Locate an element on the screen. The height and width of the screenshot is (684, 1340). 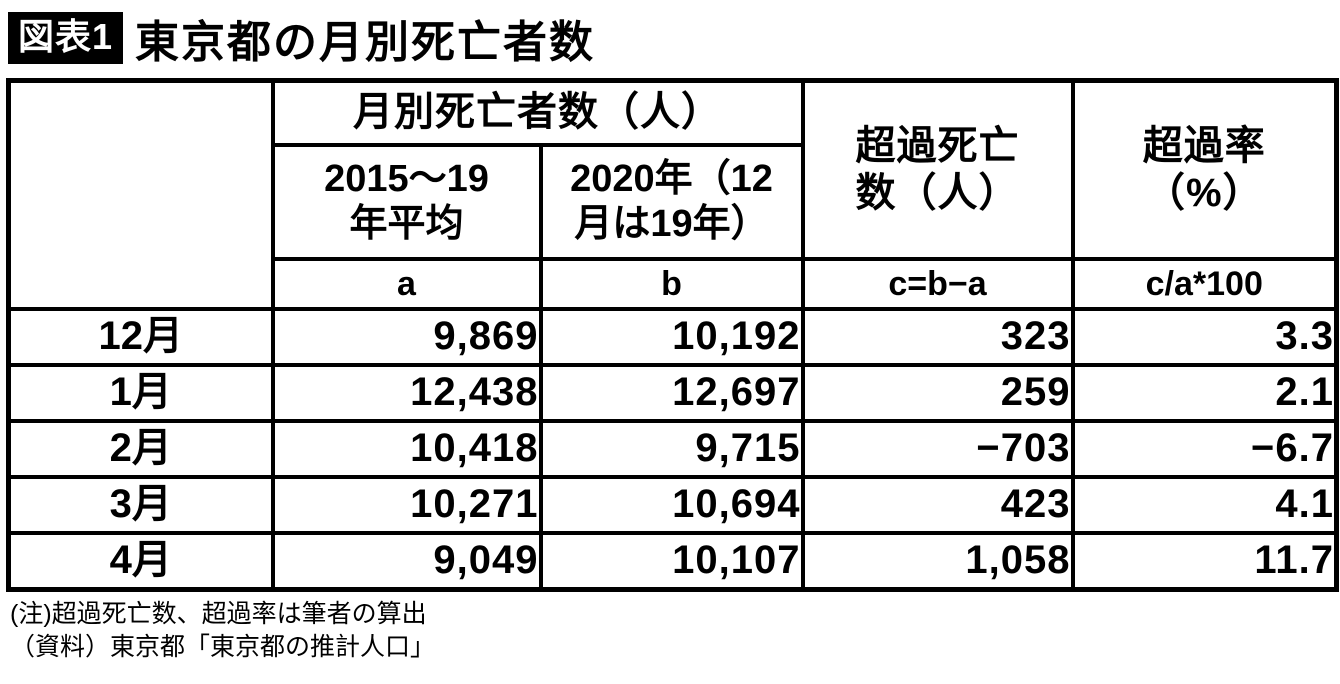
excess-deaths-cell: 1,058 is located at coordinates (937, 561).